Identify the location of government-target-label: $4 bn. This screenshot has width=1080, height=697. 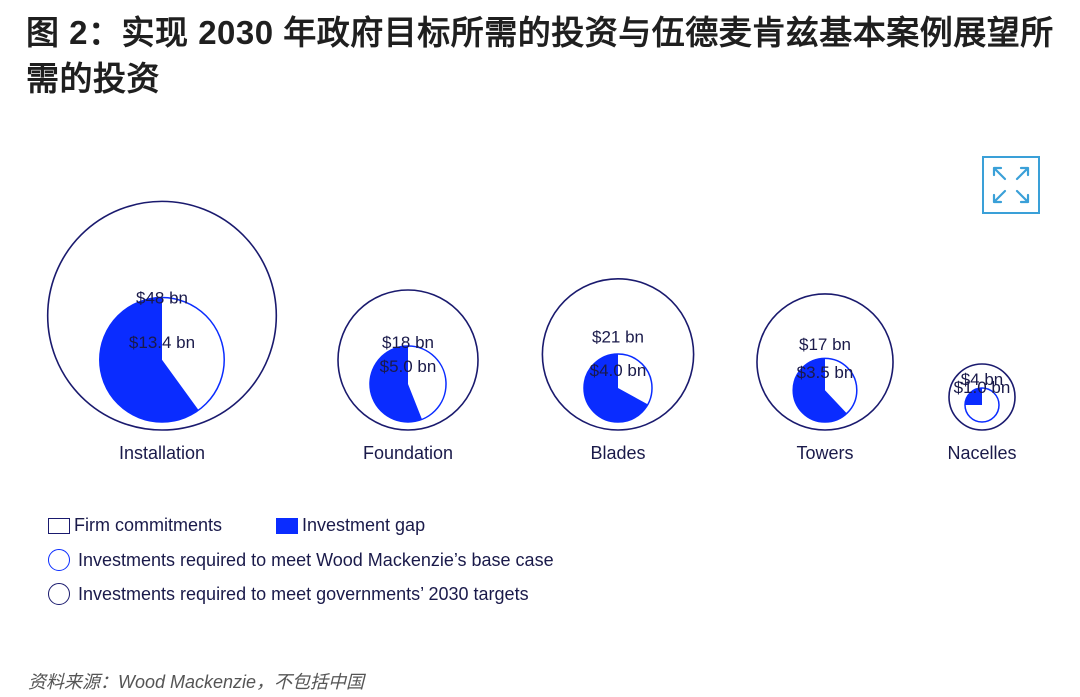
(982, 379).